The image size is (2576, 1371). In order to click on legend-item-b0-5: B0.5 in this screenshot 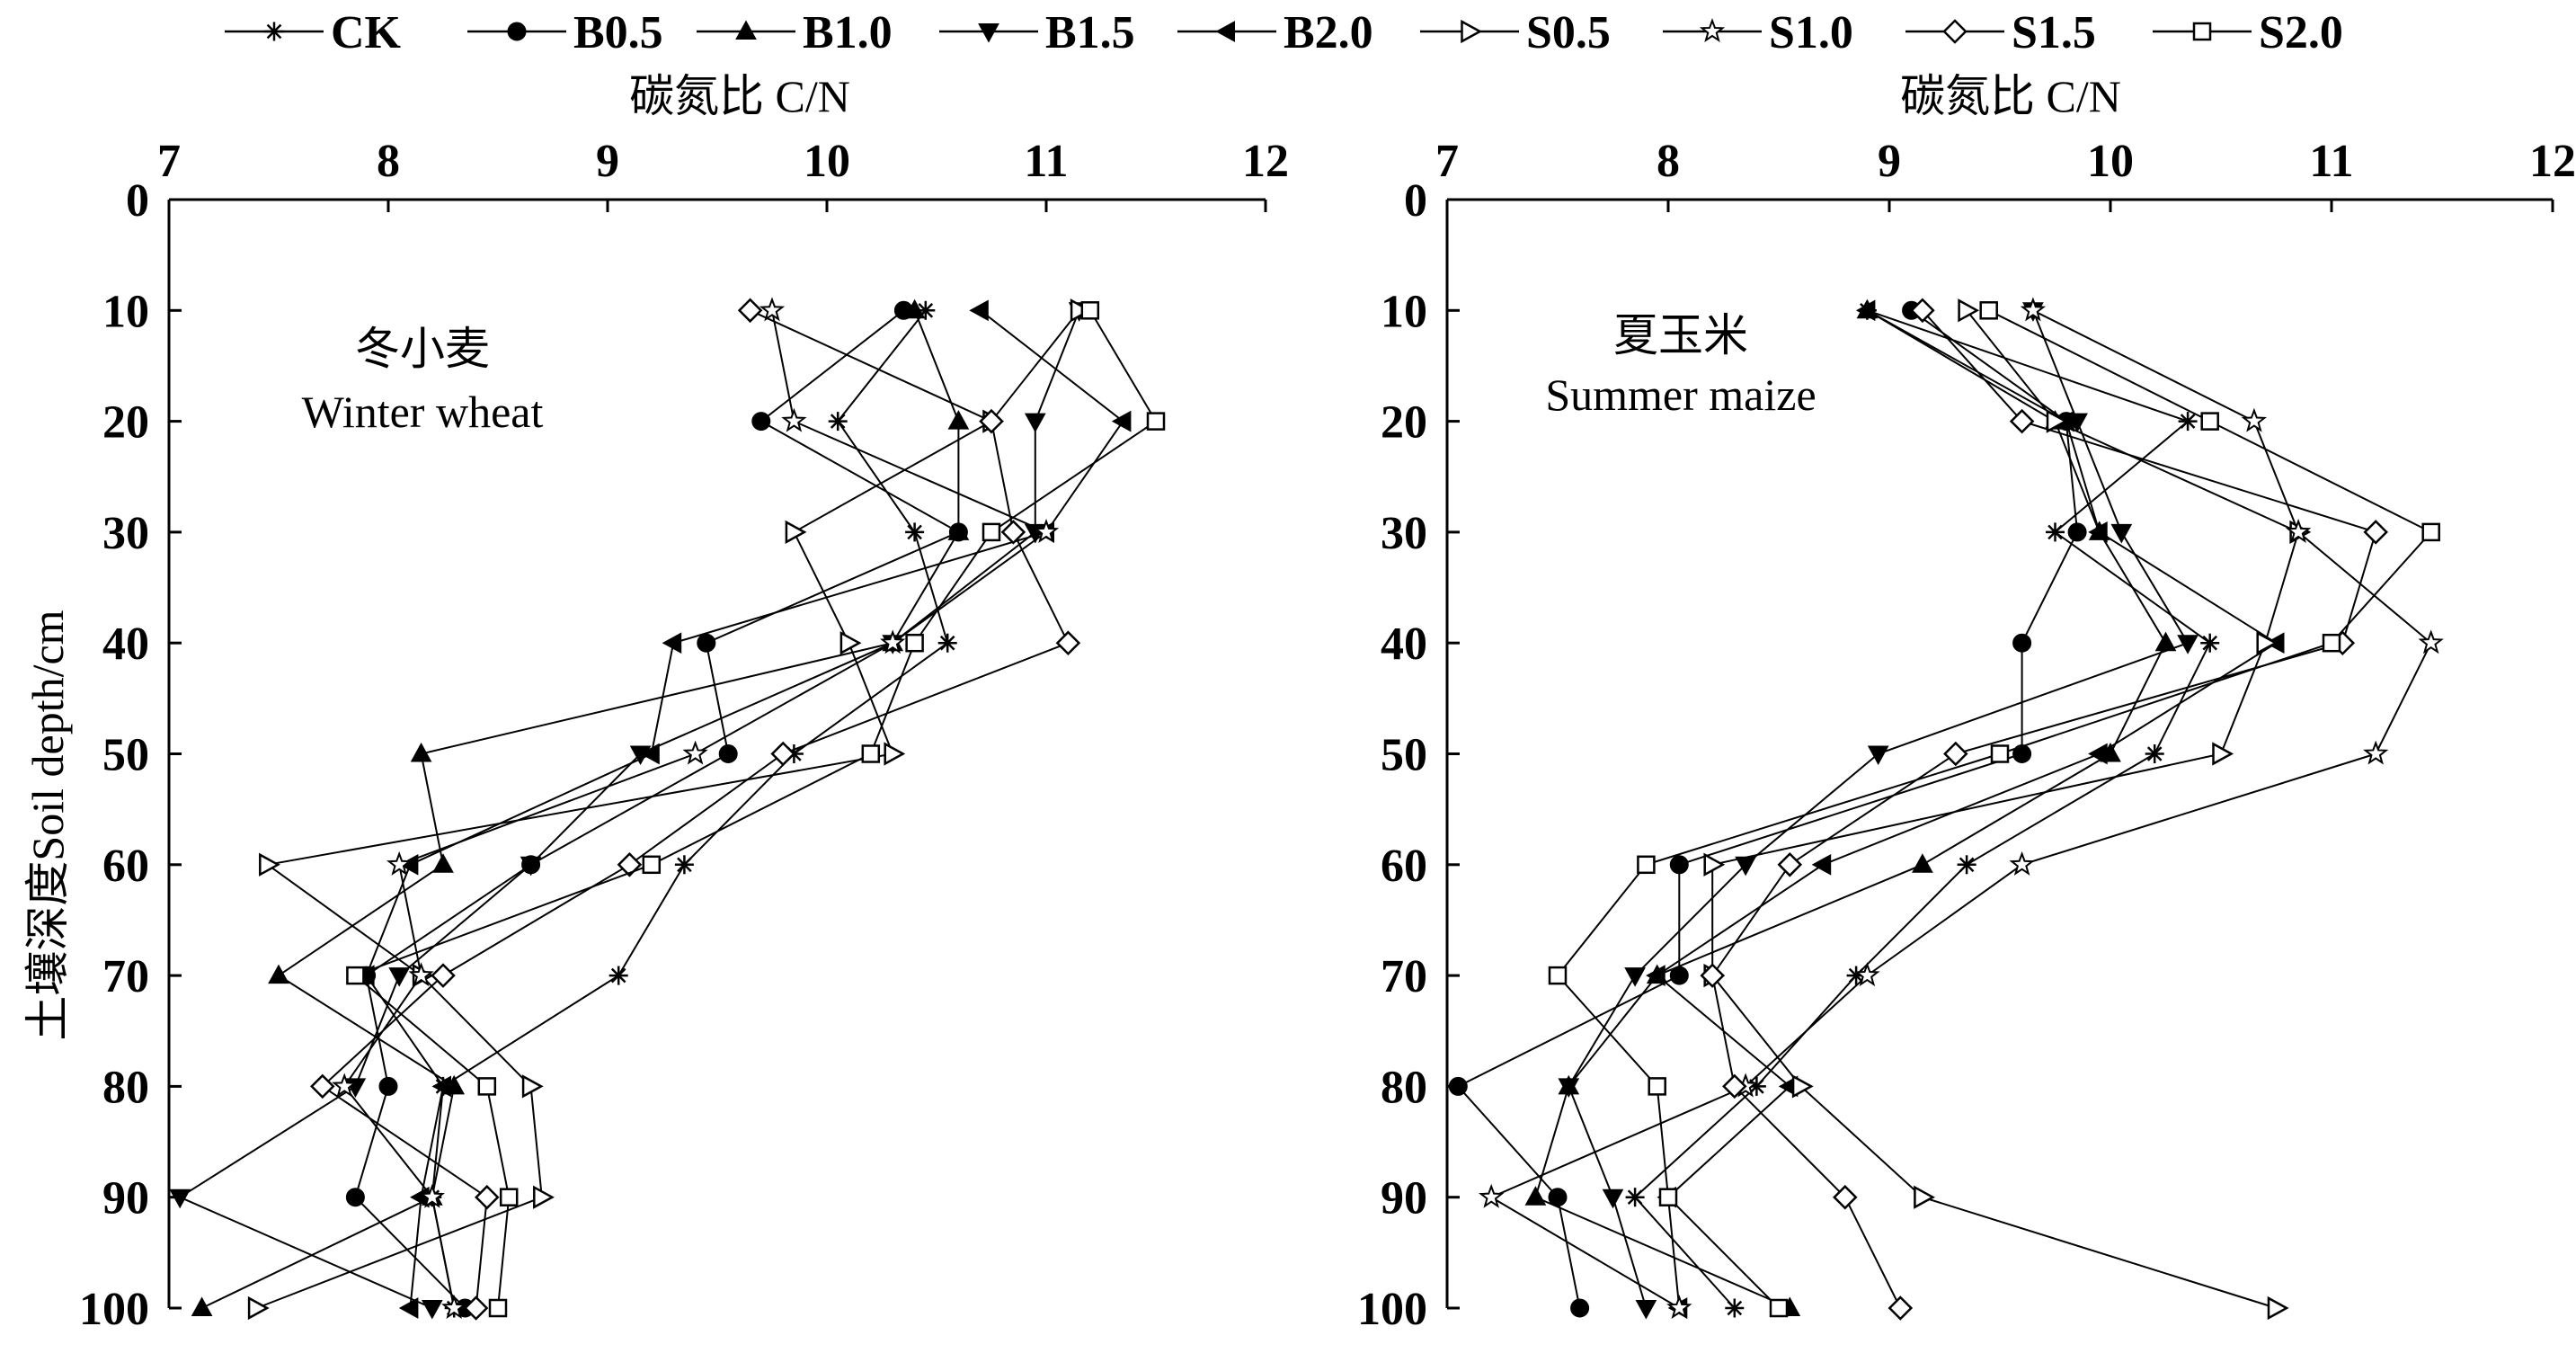, I will do `click(565, 32)`.